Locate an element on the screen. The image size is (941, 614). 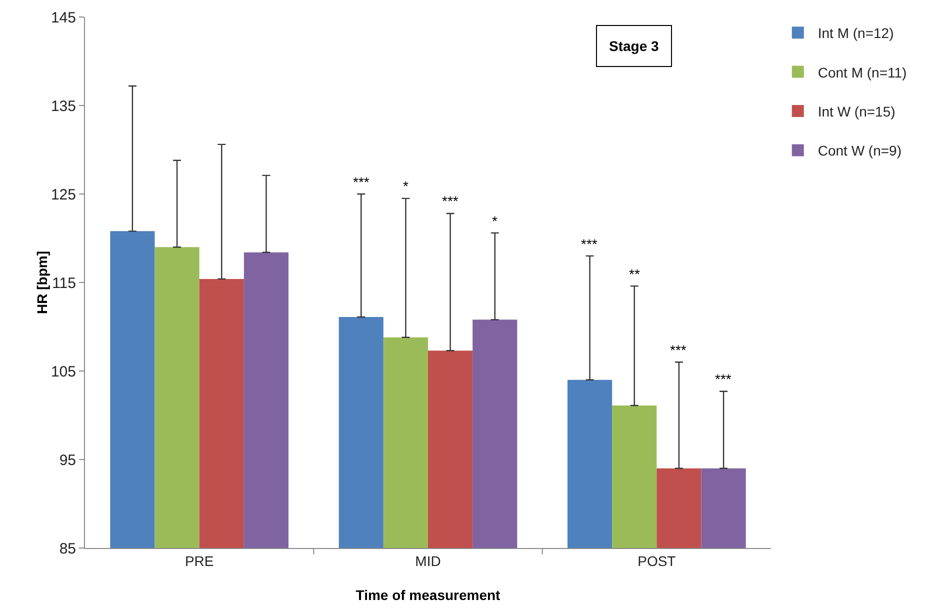
annotation: Stage 3 is located at coordinates (634, 46).